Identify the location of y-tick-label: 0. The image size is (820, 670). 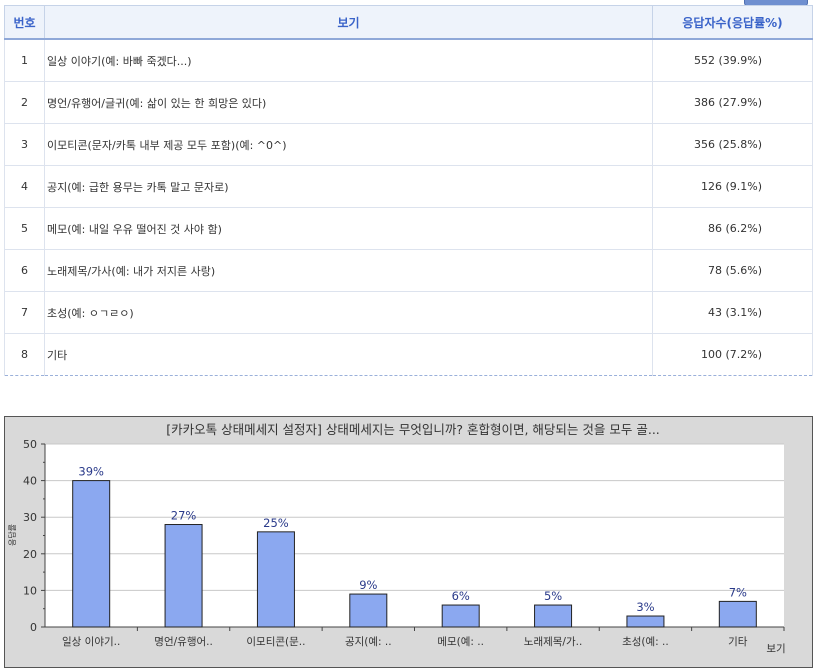
(33, 627).